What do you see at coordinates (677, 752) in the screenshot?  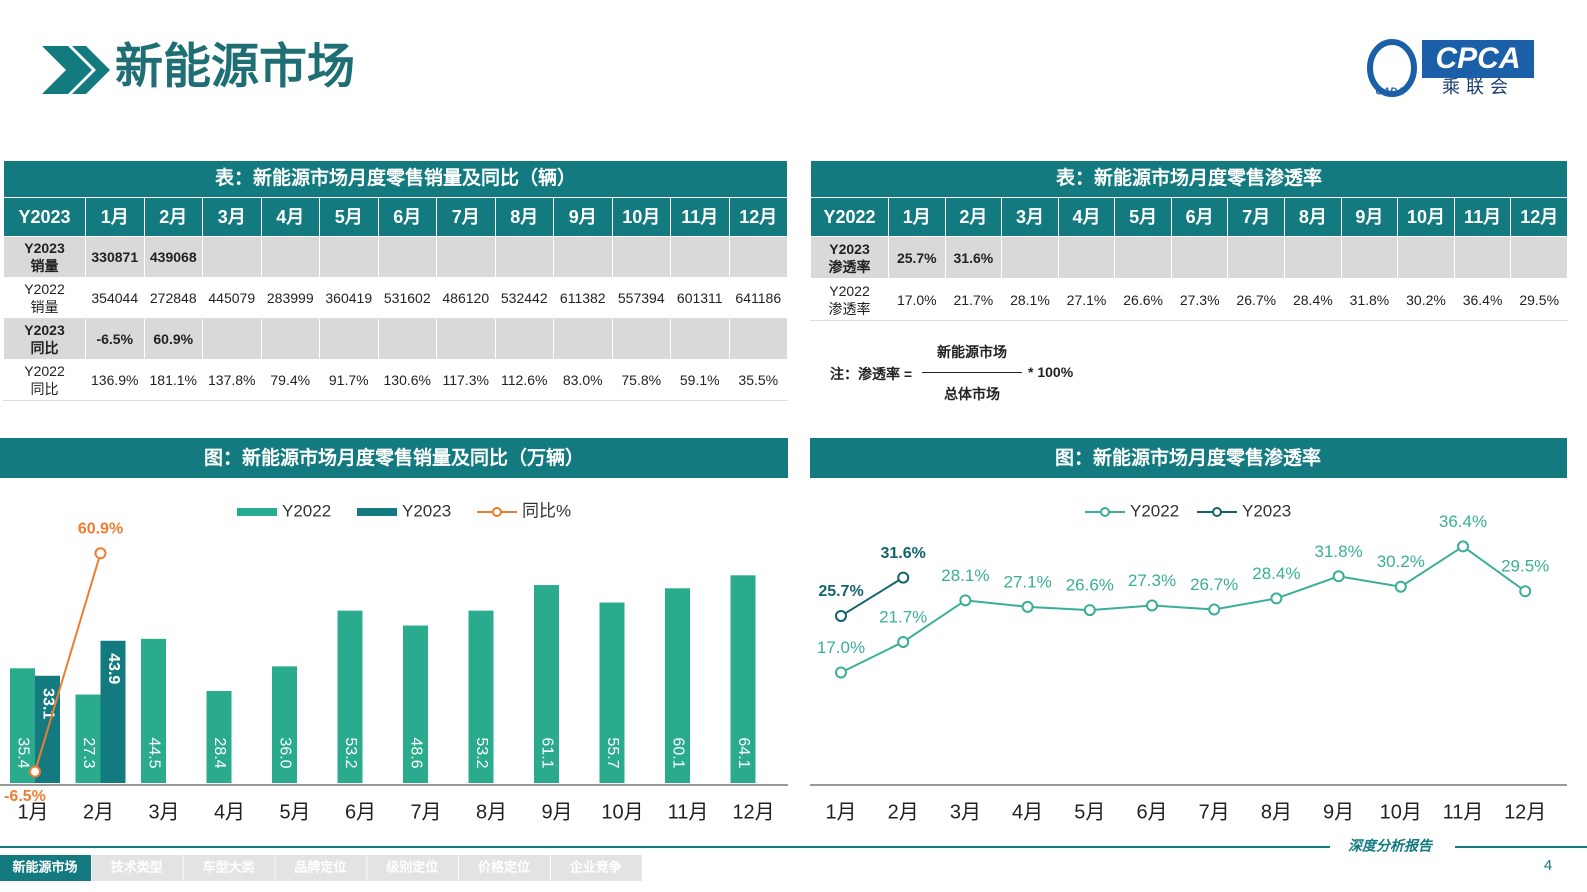 I see `bar-label: 60.1` at bounding box center [677, 752].